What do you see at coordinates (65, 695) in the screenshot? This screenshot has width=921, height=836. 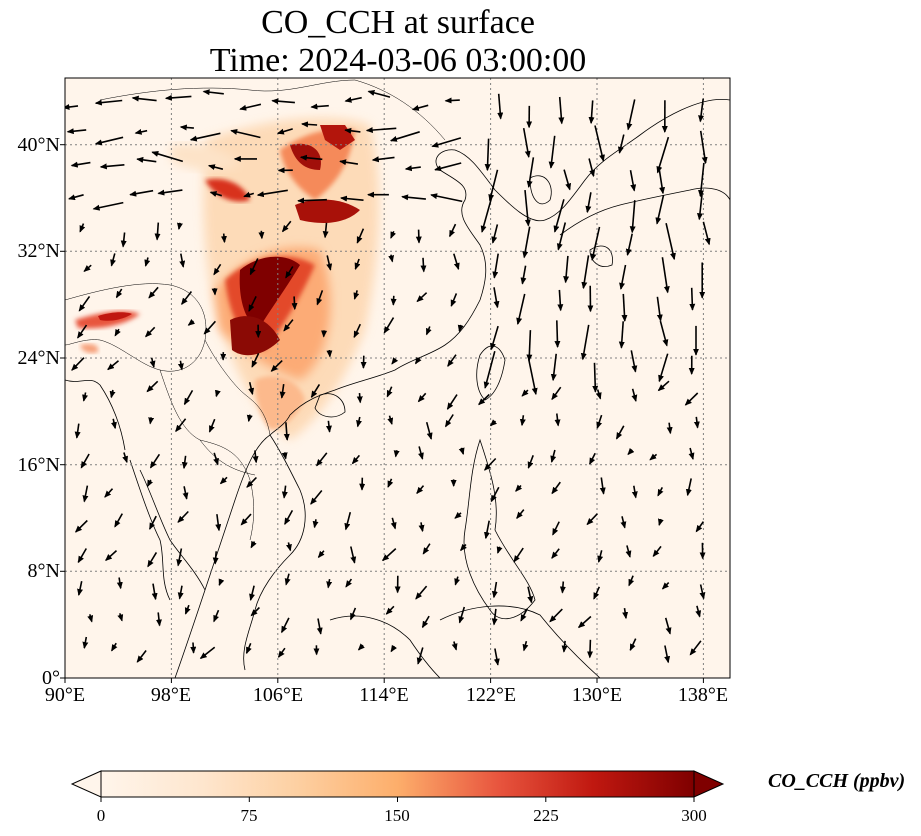 I see `lon-label-90e: 90°E` at bounding box center [65, 695].